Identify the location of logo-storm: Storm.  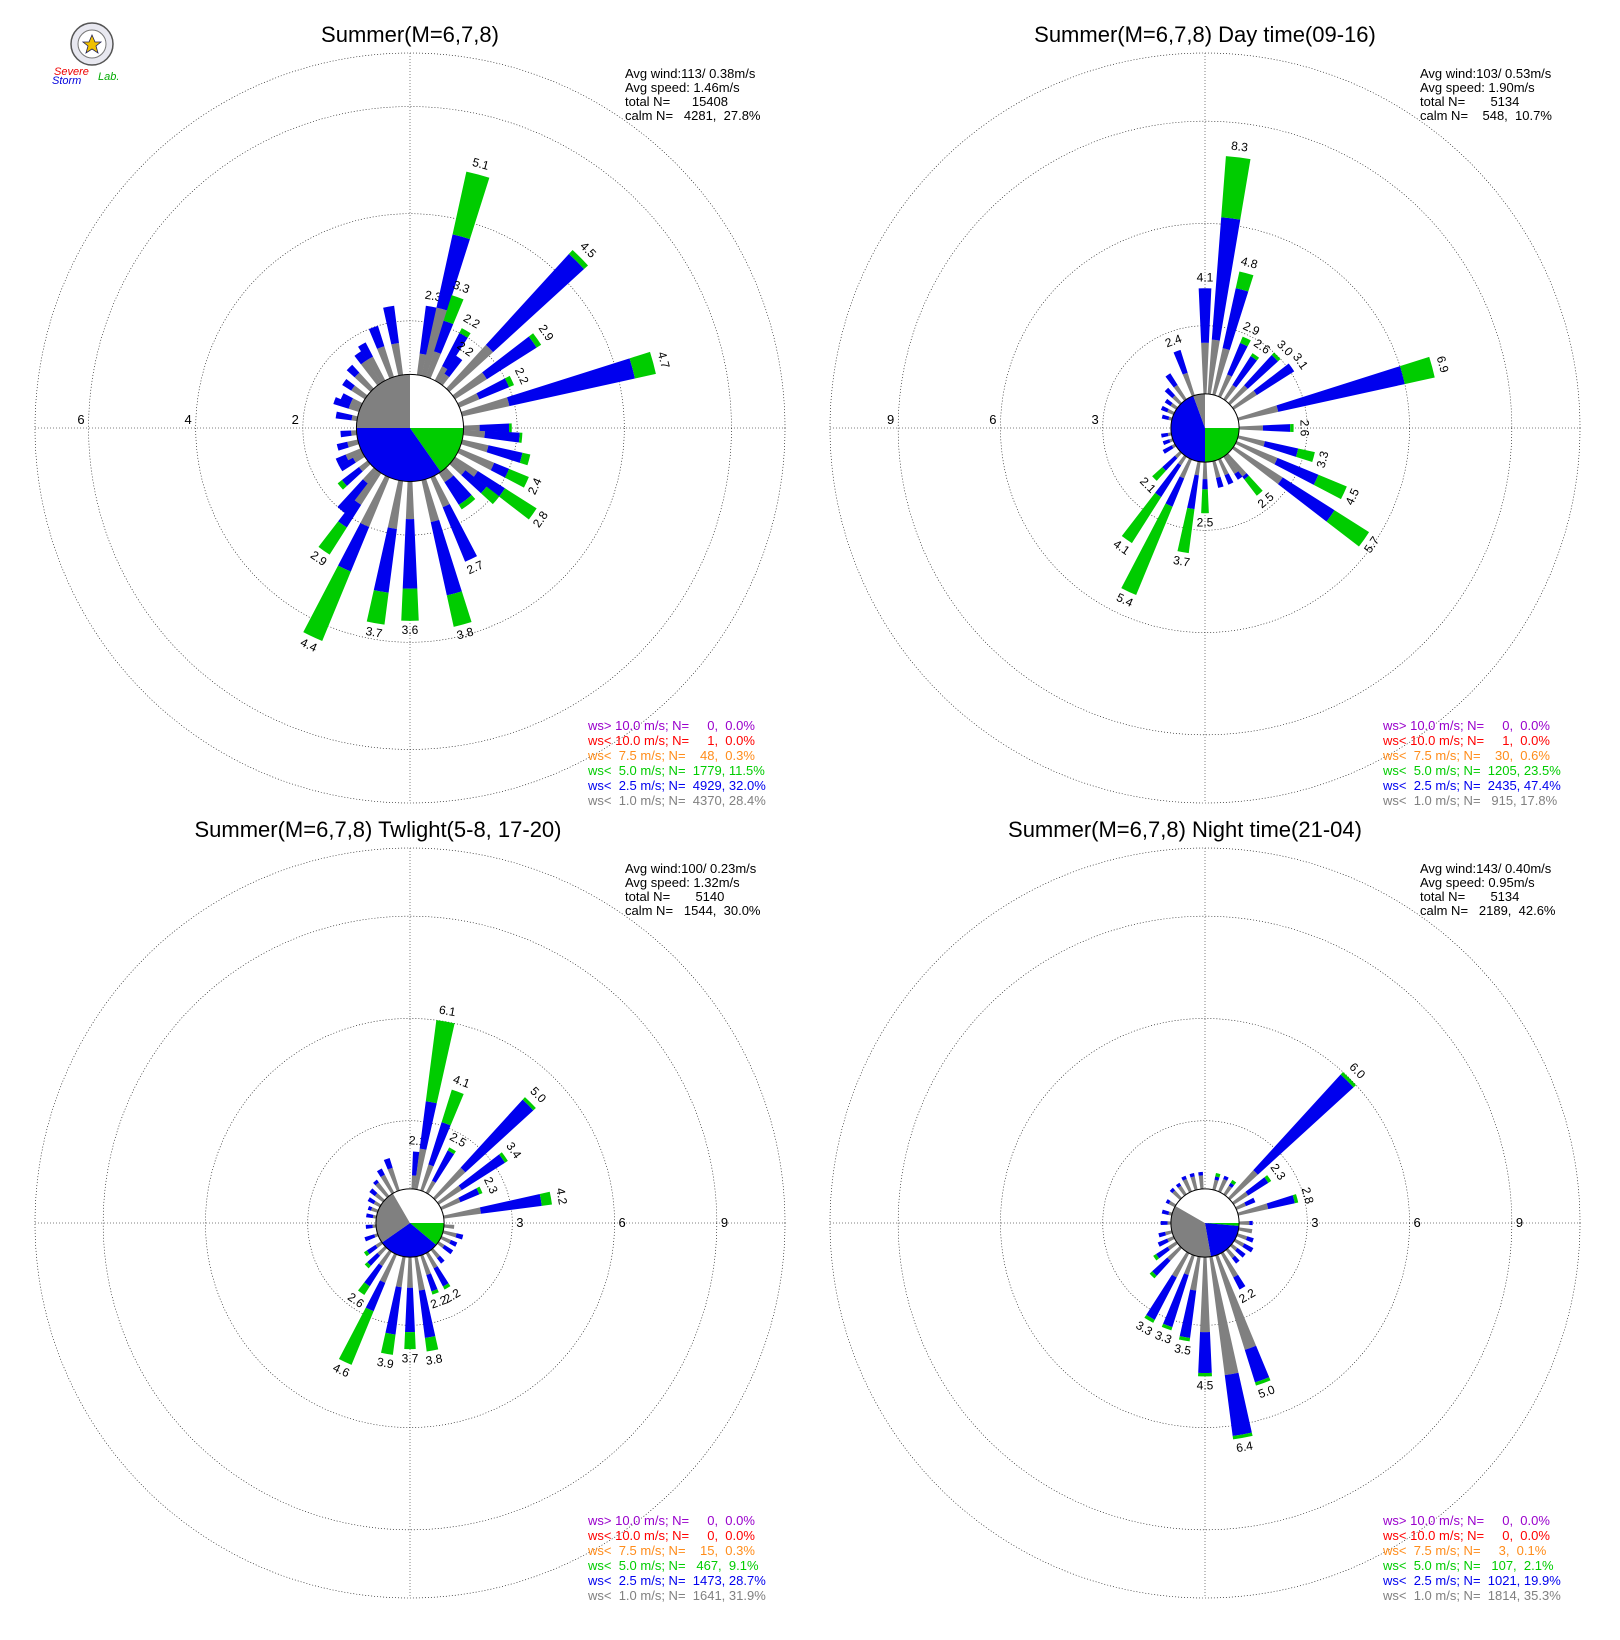
(66, 81).